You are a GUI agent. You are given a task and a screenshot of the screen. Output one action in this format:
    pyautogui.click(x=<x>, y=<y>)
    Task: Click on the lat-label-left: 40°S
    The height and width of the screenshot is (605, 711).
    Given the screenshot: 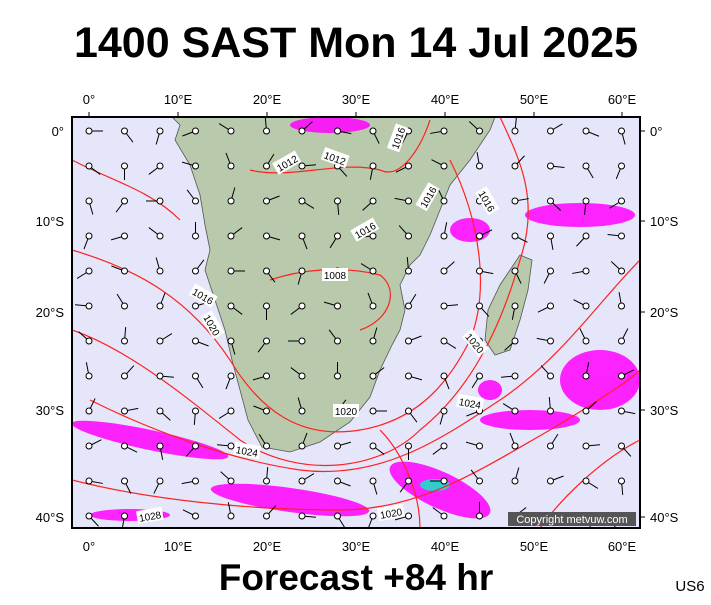 What is the action you would take?
    pyautogui.click(x=50, y=517)
    